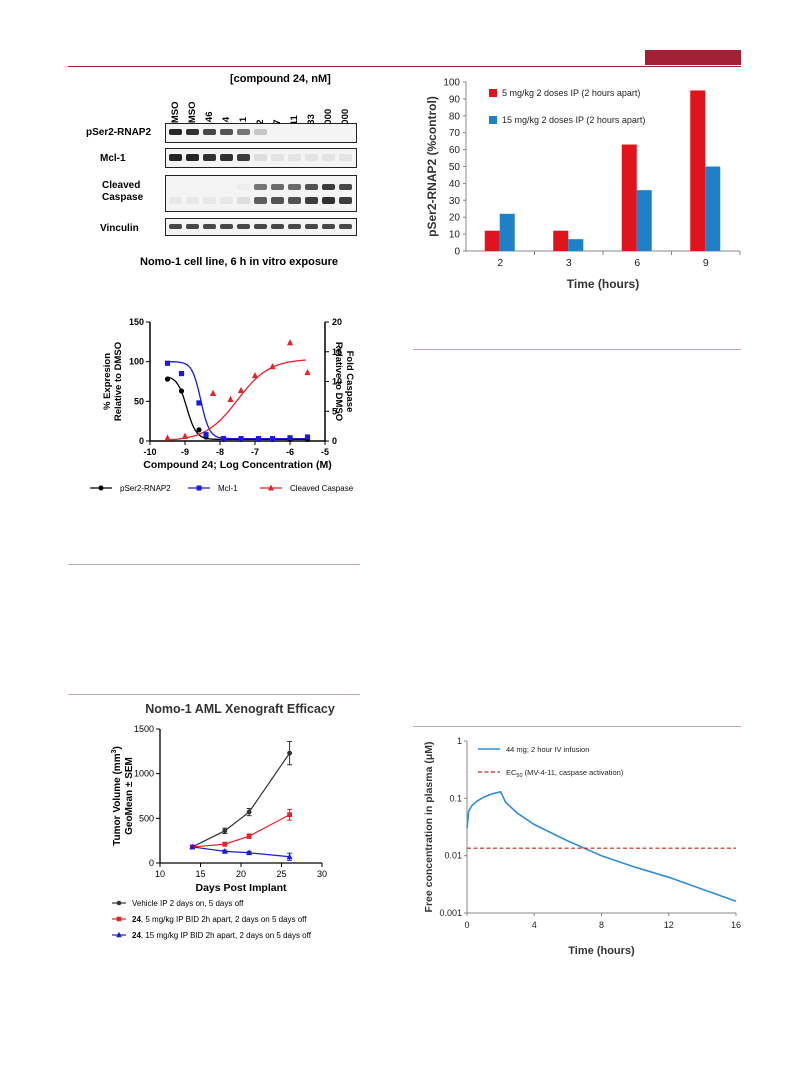 The width and height of the screenshot is (809, 1067). I want to click on y2-tick-label: 10, so click(337, 382).